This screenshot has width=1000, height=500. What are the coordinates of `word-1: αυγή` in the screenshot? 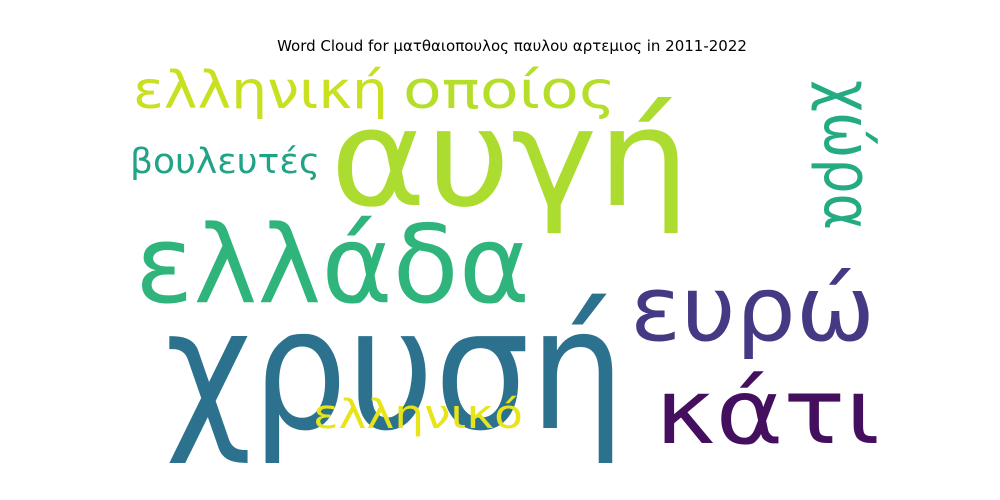 It's located at (510, 158).